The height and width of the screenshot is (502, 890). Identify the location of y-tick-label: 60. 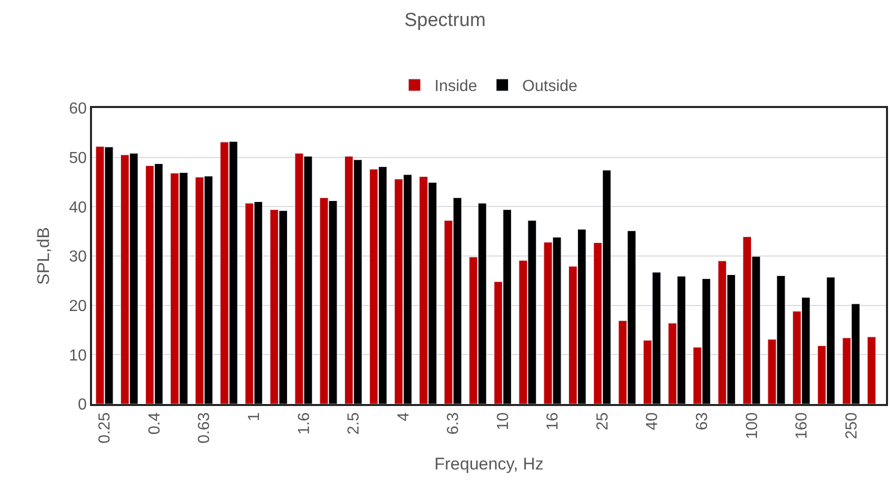
(78, 109).